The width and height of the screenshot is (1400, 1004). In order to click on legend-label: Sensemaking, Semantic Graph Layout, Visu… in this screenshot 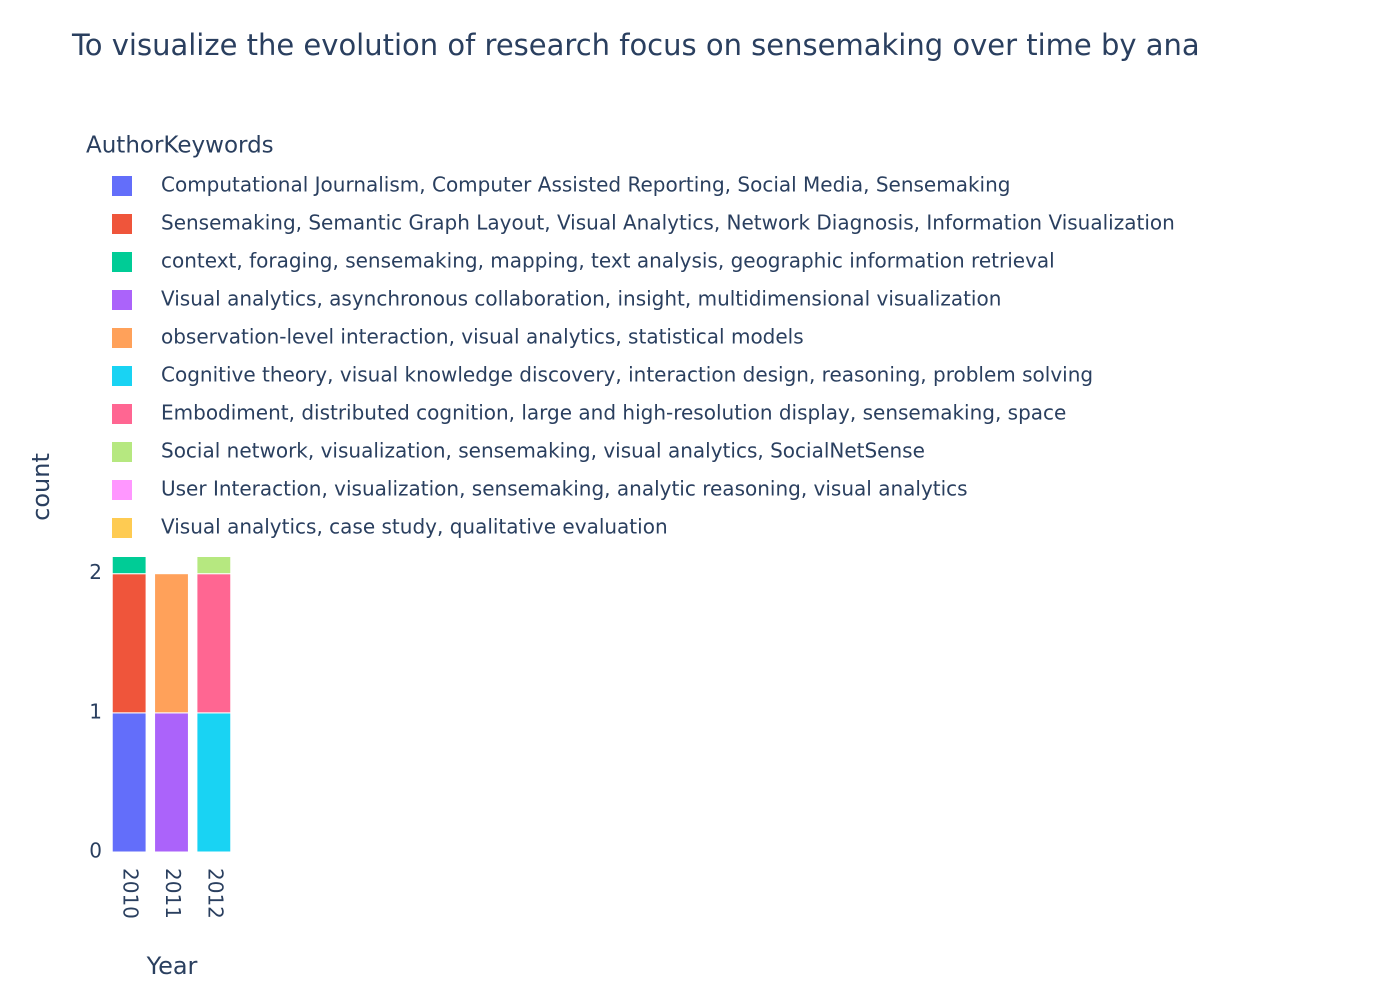, I will do `click(668, 223)`.